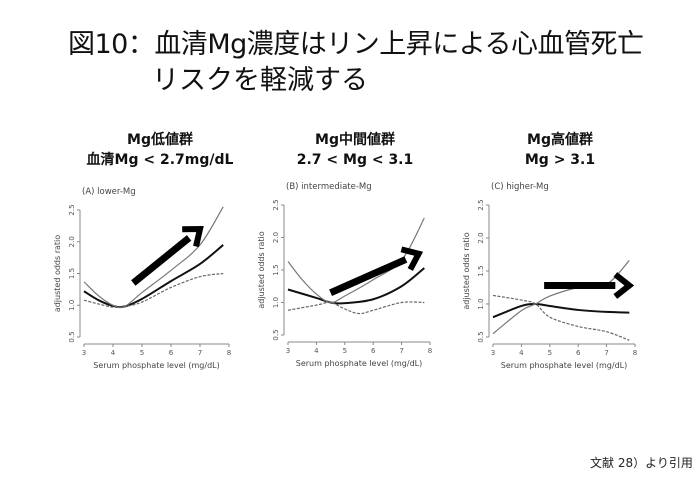 The image size is (700, 485). I want to click on header-line1: Mg低値群, so click(160, 140).